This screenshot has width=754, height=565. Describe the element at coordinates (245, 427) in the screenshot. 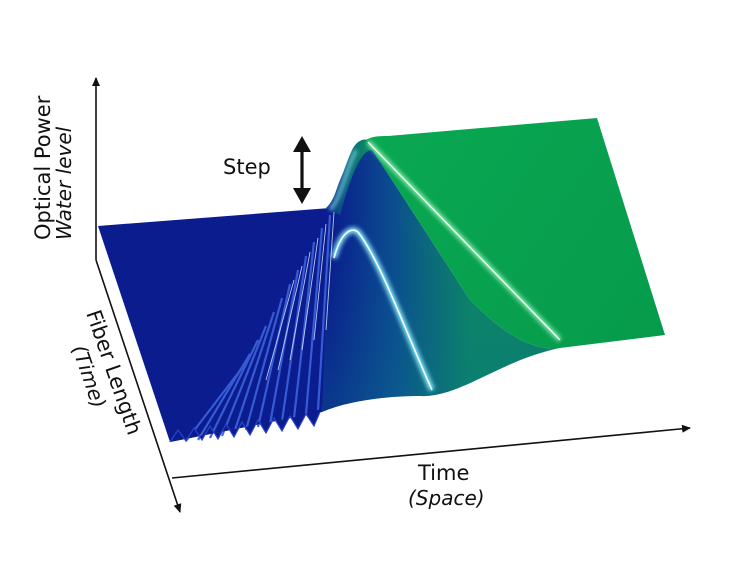

I see `shock-front-edge` at that location.